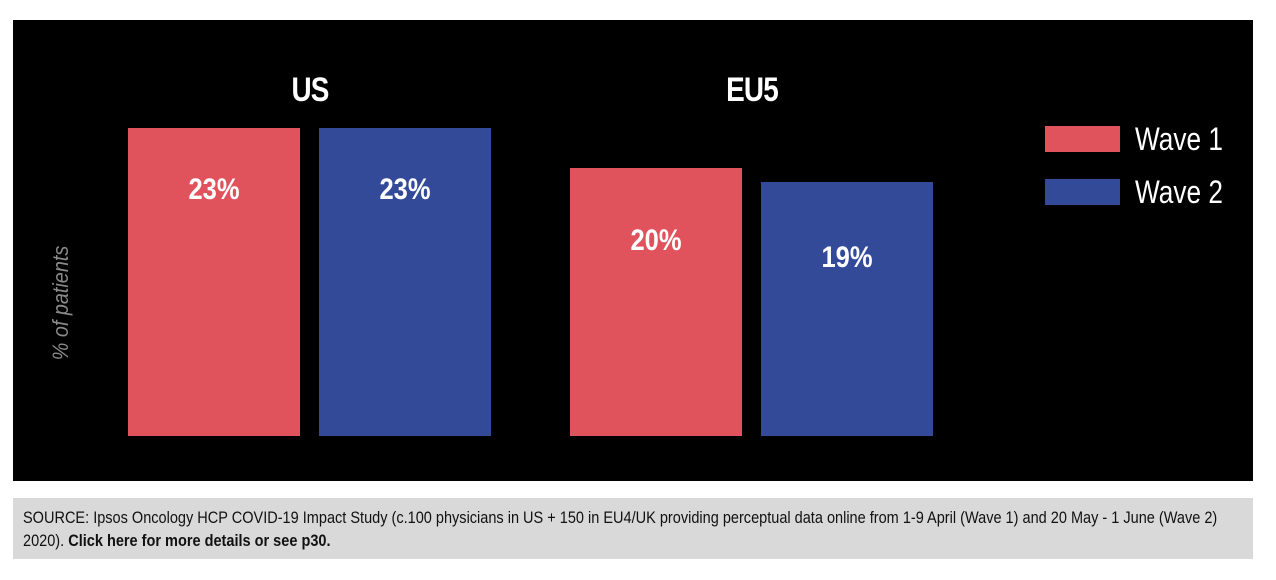  I want to click on legend-swatch-wave2, so click(1082, 192).